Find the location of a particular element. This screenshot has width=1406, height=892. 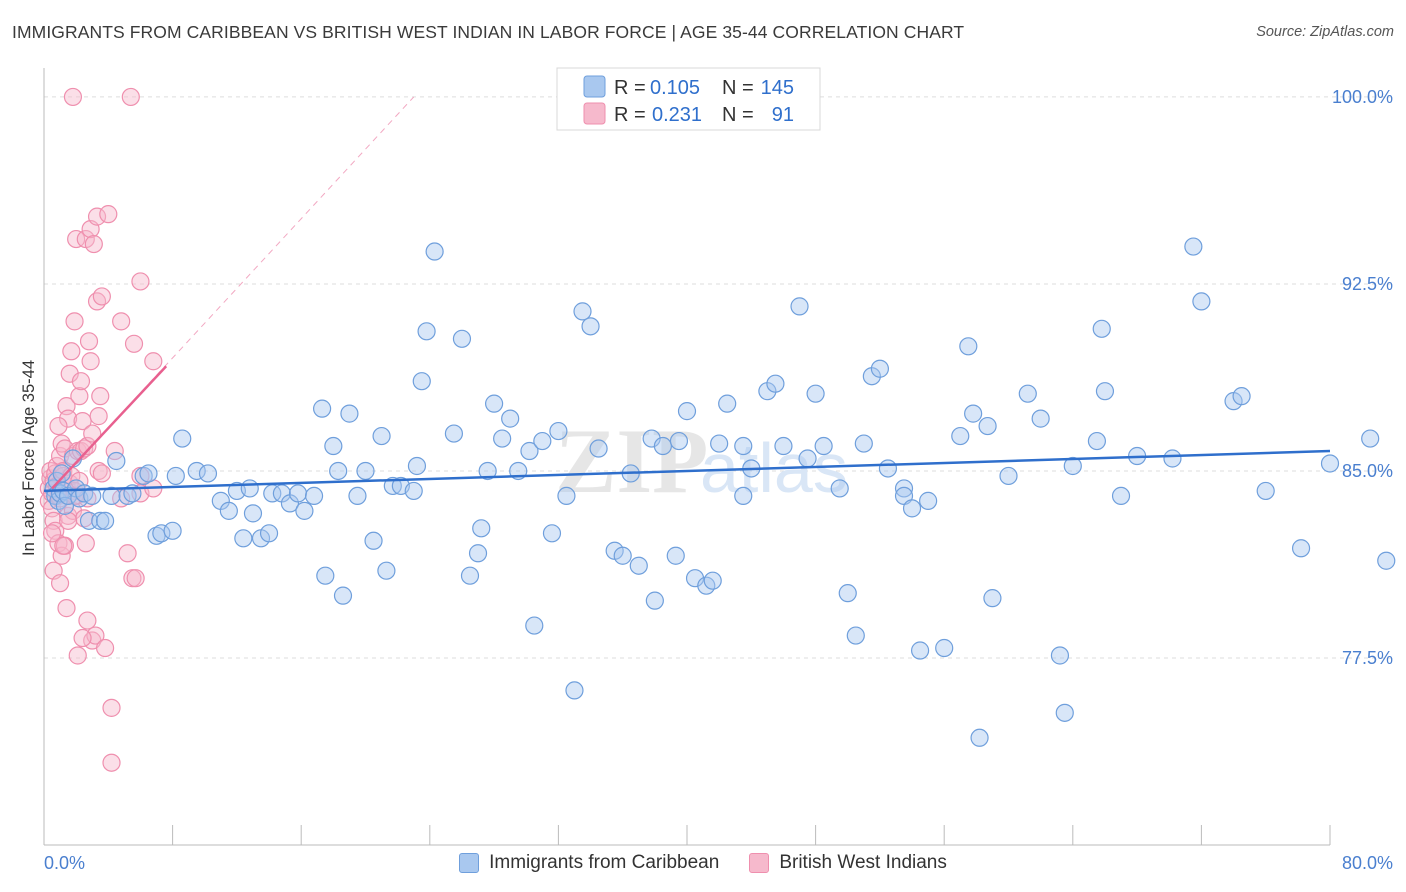

legend-item-caribbean: Immigrants from Caribbean is located at coordinates (589, 863).